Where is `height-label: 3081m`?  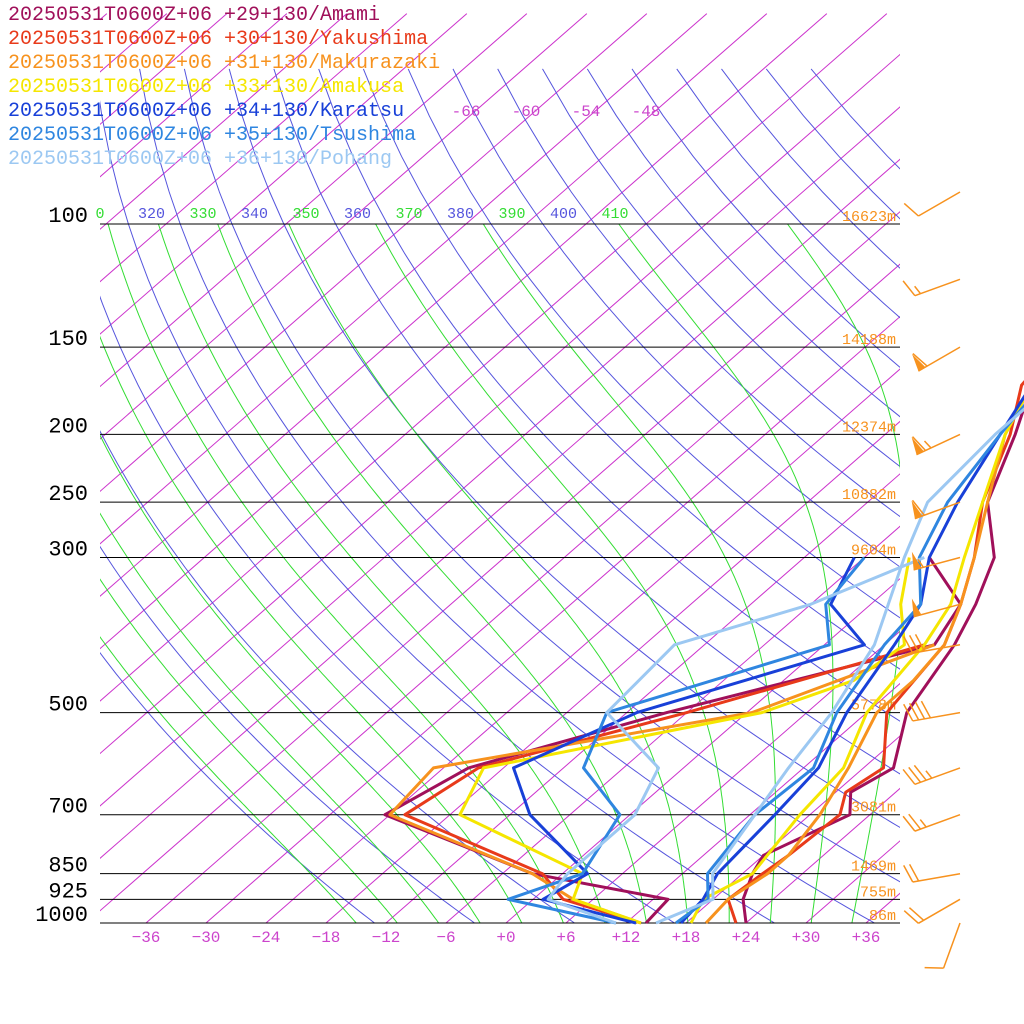 height-label: 3081m is located at coordinates (873, 808).